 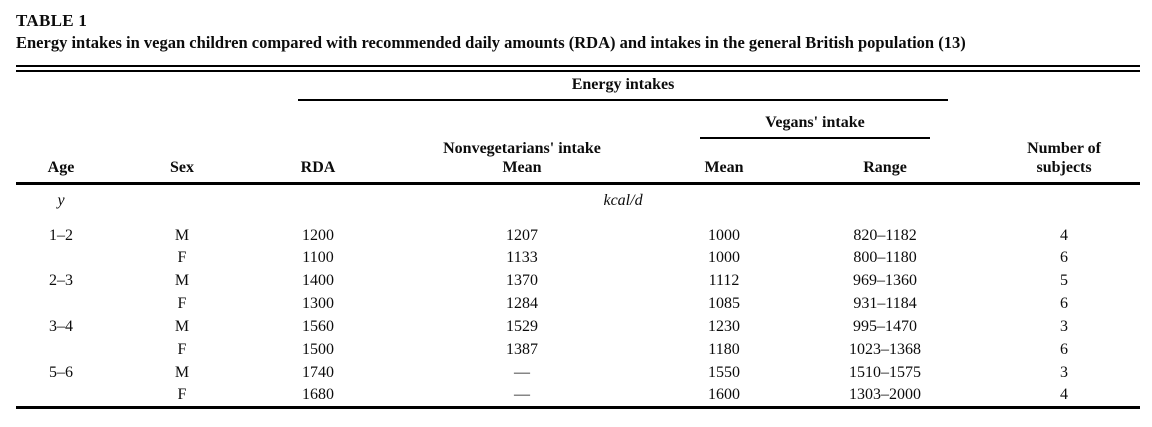 What do you see at coordinates (623, 200) in the screenshot?
I see `units-energy: kcal/d` at bounding box center [623, 200].